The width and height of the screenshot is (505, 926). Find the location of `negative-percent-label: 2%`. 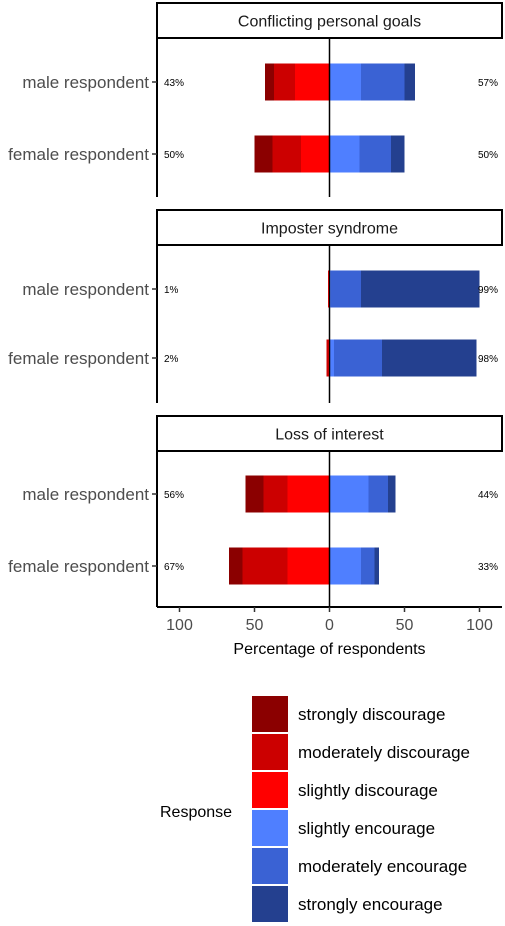

negative-percent-label: 2% is located at coordinates (171, 359).